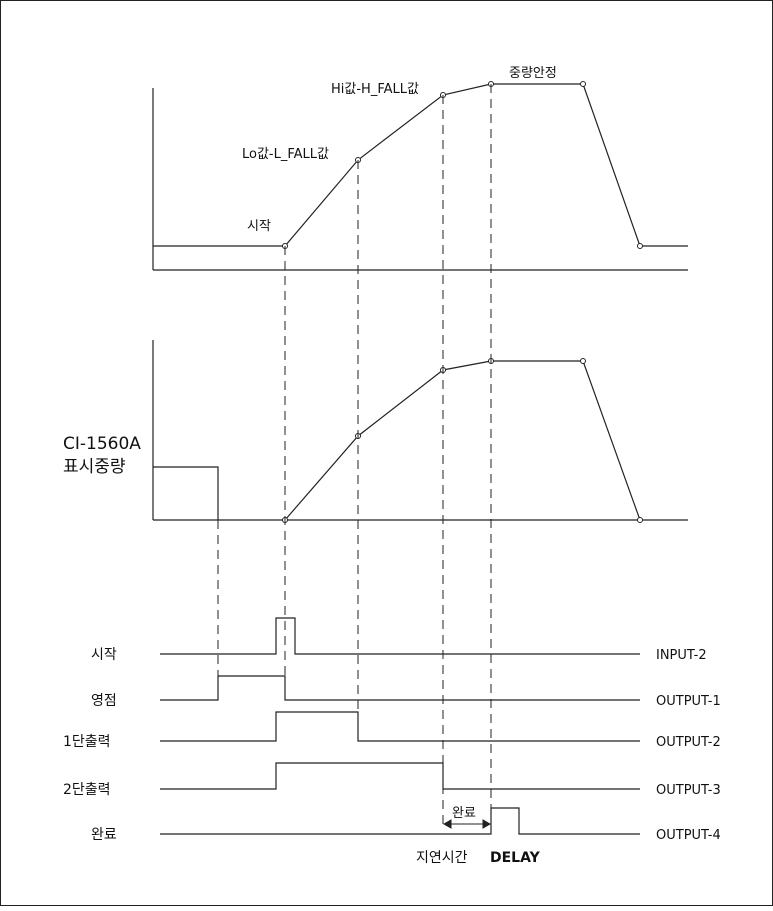 This screenshot has height=911, width=773. What do you see at coordinates (515, 858) in the screenshot?
I see `delay-en-label: DELAY` at bounding box center [515, 858].